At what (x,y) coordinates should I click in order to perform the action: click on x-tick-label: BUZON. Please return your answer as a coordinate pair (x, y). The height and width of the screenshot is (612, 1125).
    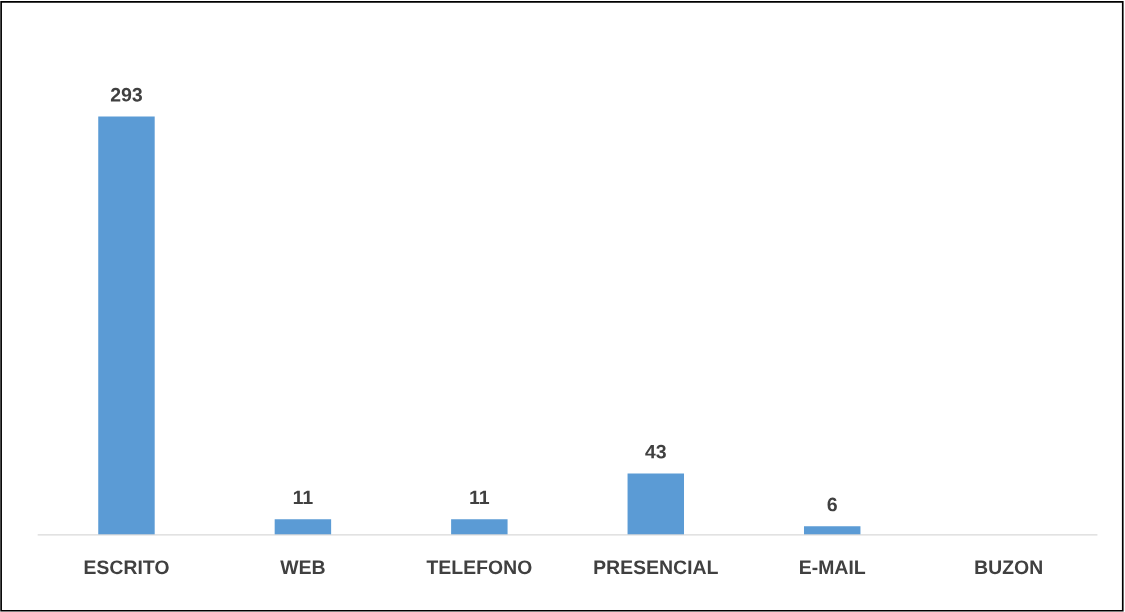
    Looking at the image, I should click on (1008, 567).